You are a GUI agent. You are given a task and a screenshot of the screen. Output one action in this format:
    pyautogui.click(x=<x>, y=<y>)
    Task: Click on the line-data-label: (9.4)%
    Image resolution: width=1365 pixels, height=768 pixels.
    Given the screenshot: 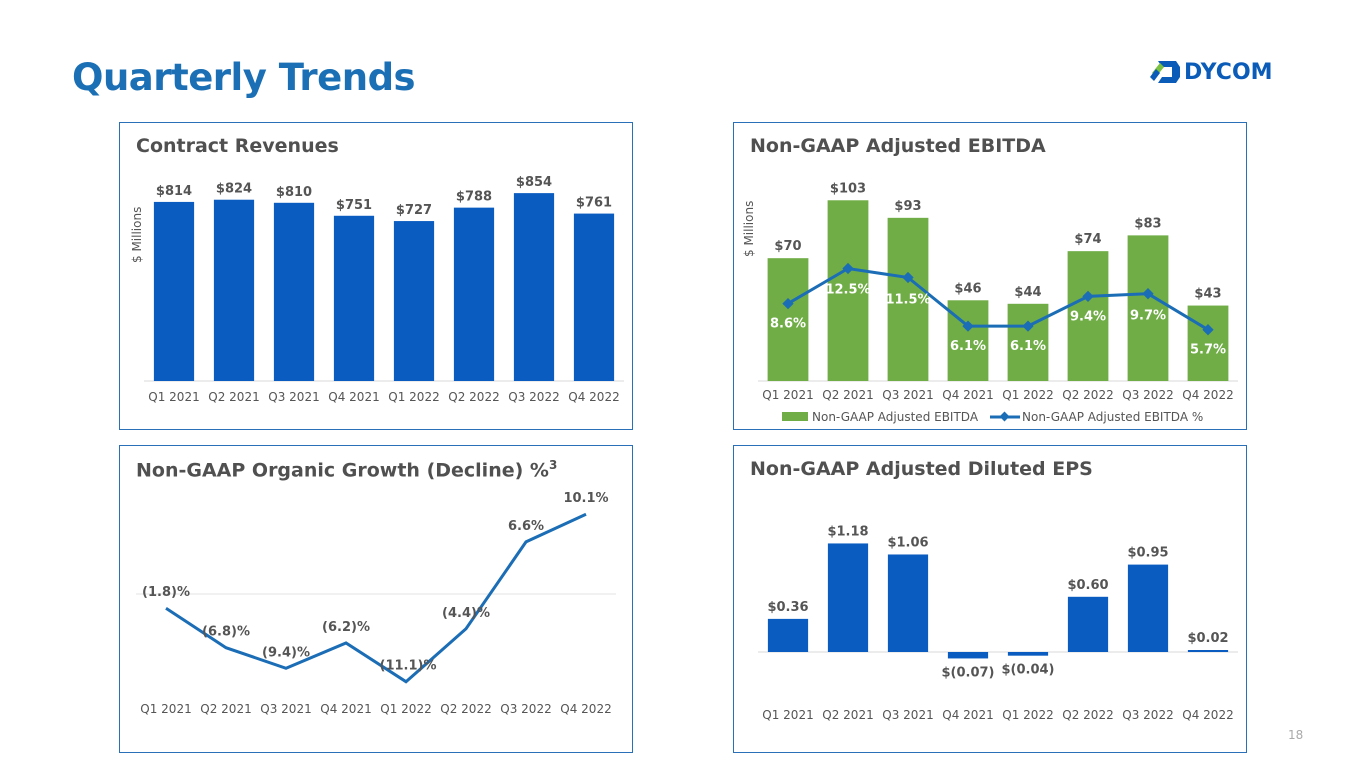 What is the action you would take?
    pyautogui.click(x=286, y=652)
    